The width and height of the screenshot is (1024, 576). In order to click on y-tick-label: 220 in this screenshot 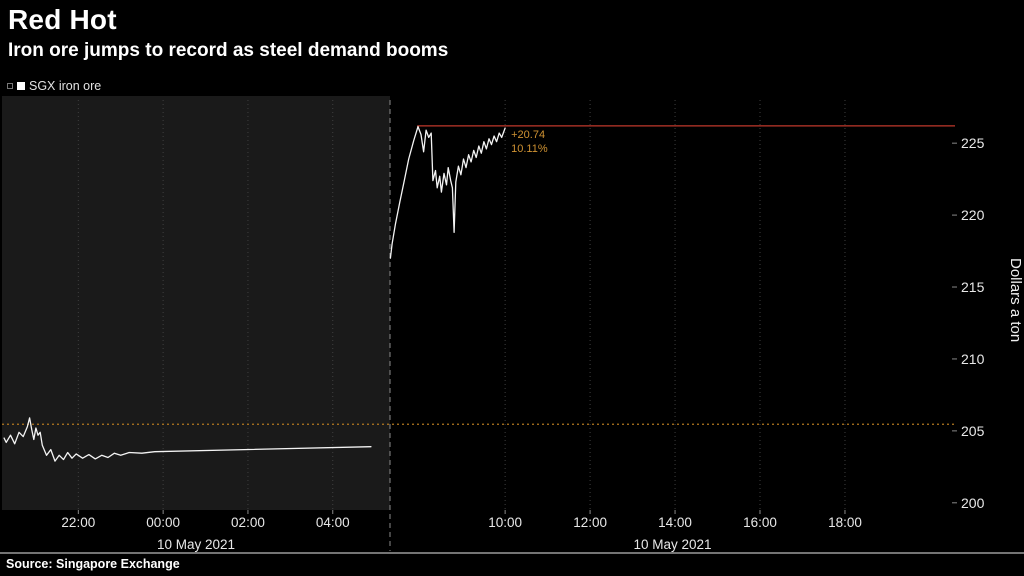, I will do `click(973, 215)`.